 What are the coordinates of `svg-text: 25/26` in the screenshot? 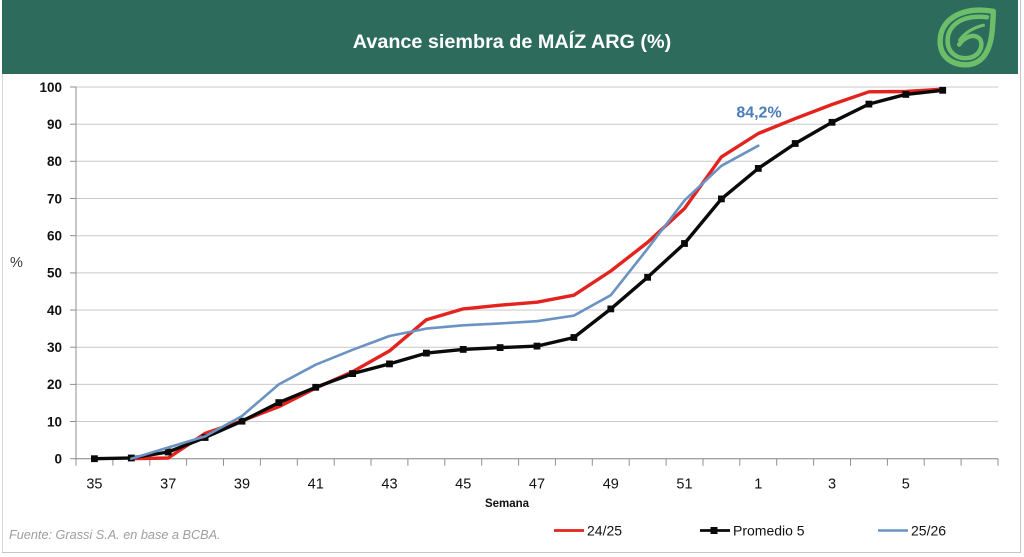 It's located at (928, 531).